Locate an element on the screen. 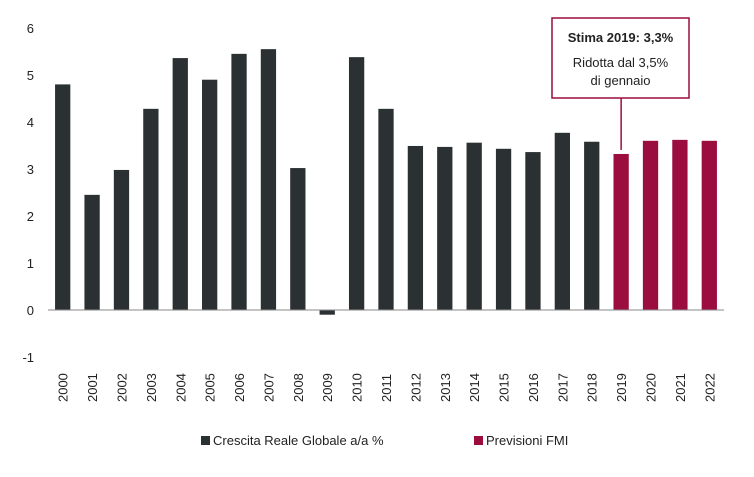 The width and height of the screenshot is (754, 477). bar-2021 is located at coordinates (680, 224).